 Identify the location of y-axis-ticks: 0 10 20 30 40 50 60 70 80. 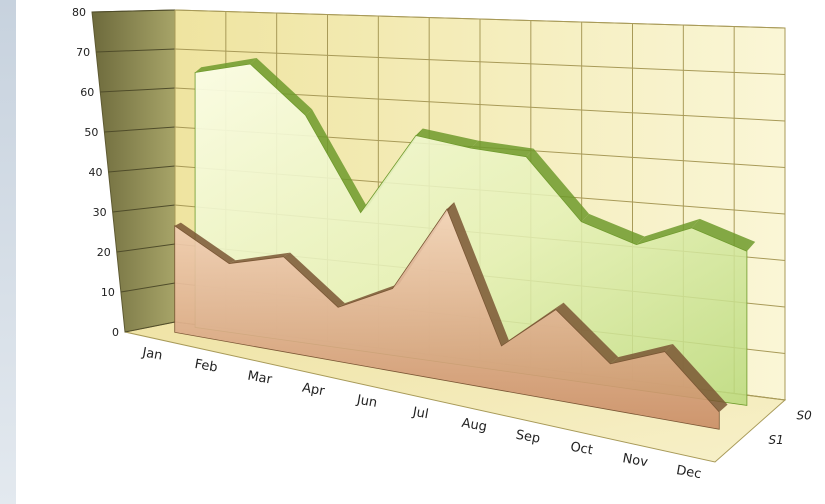
(95, 172).